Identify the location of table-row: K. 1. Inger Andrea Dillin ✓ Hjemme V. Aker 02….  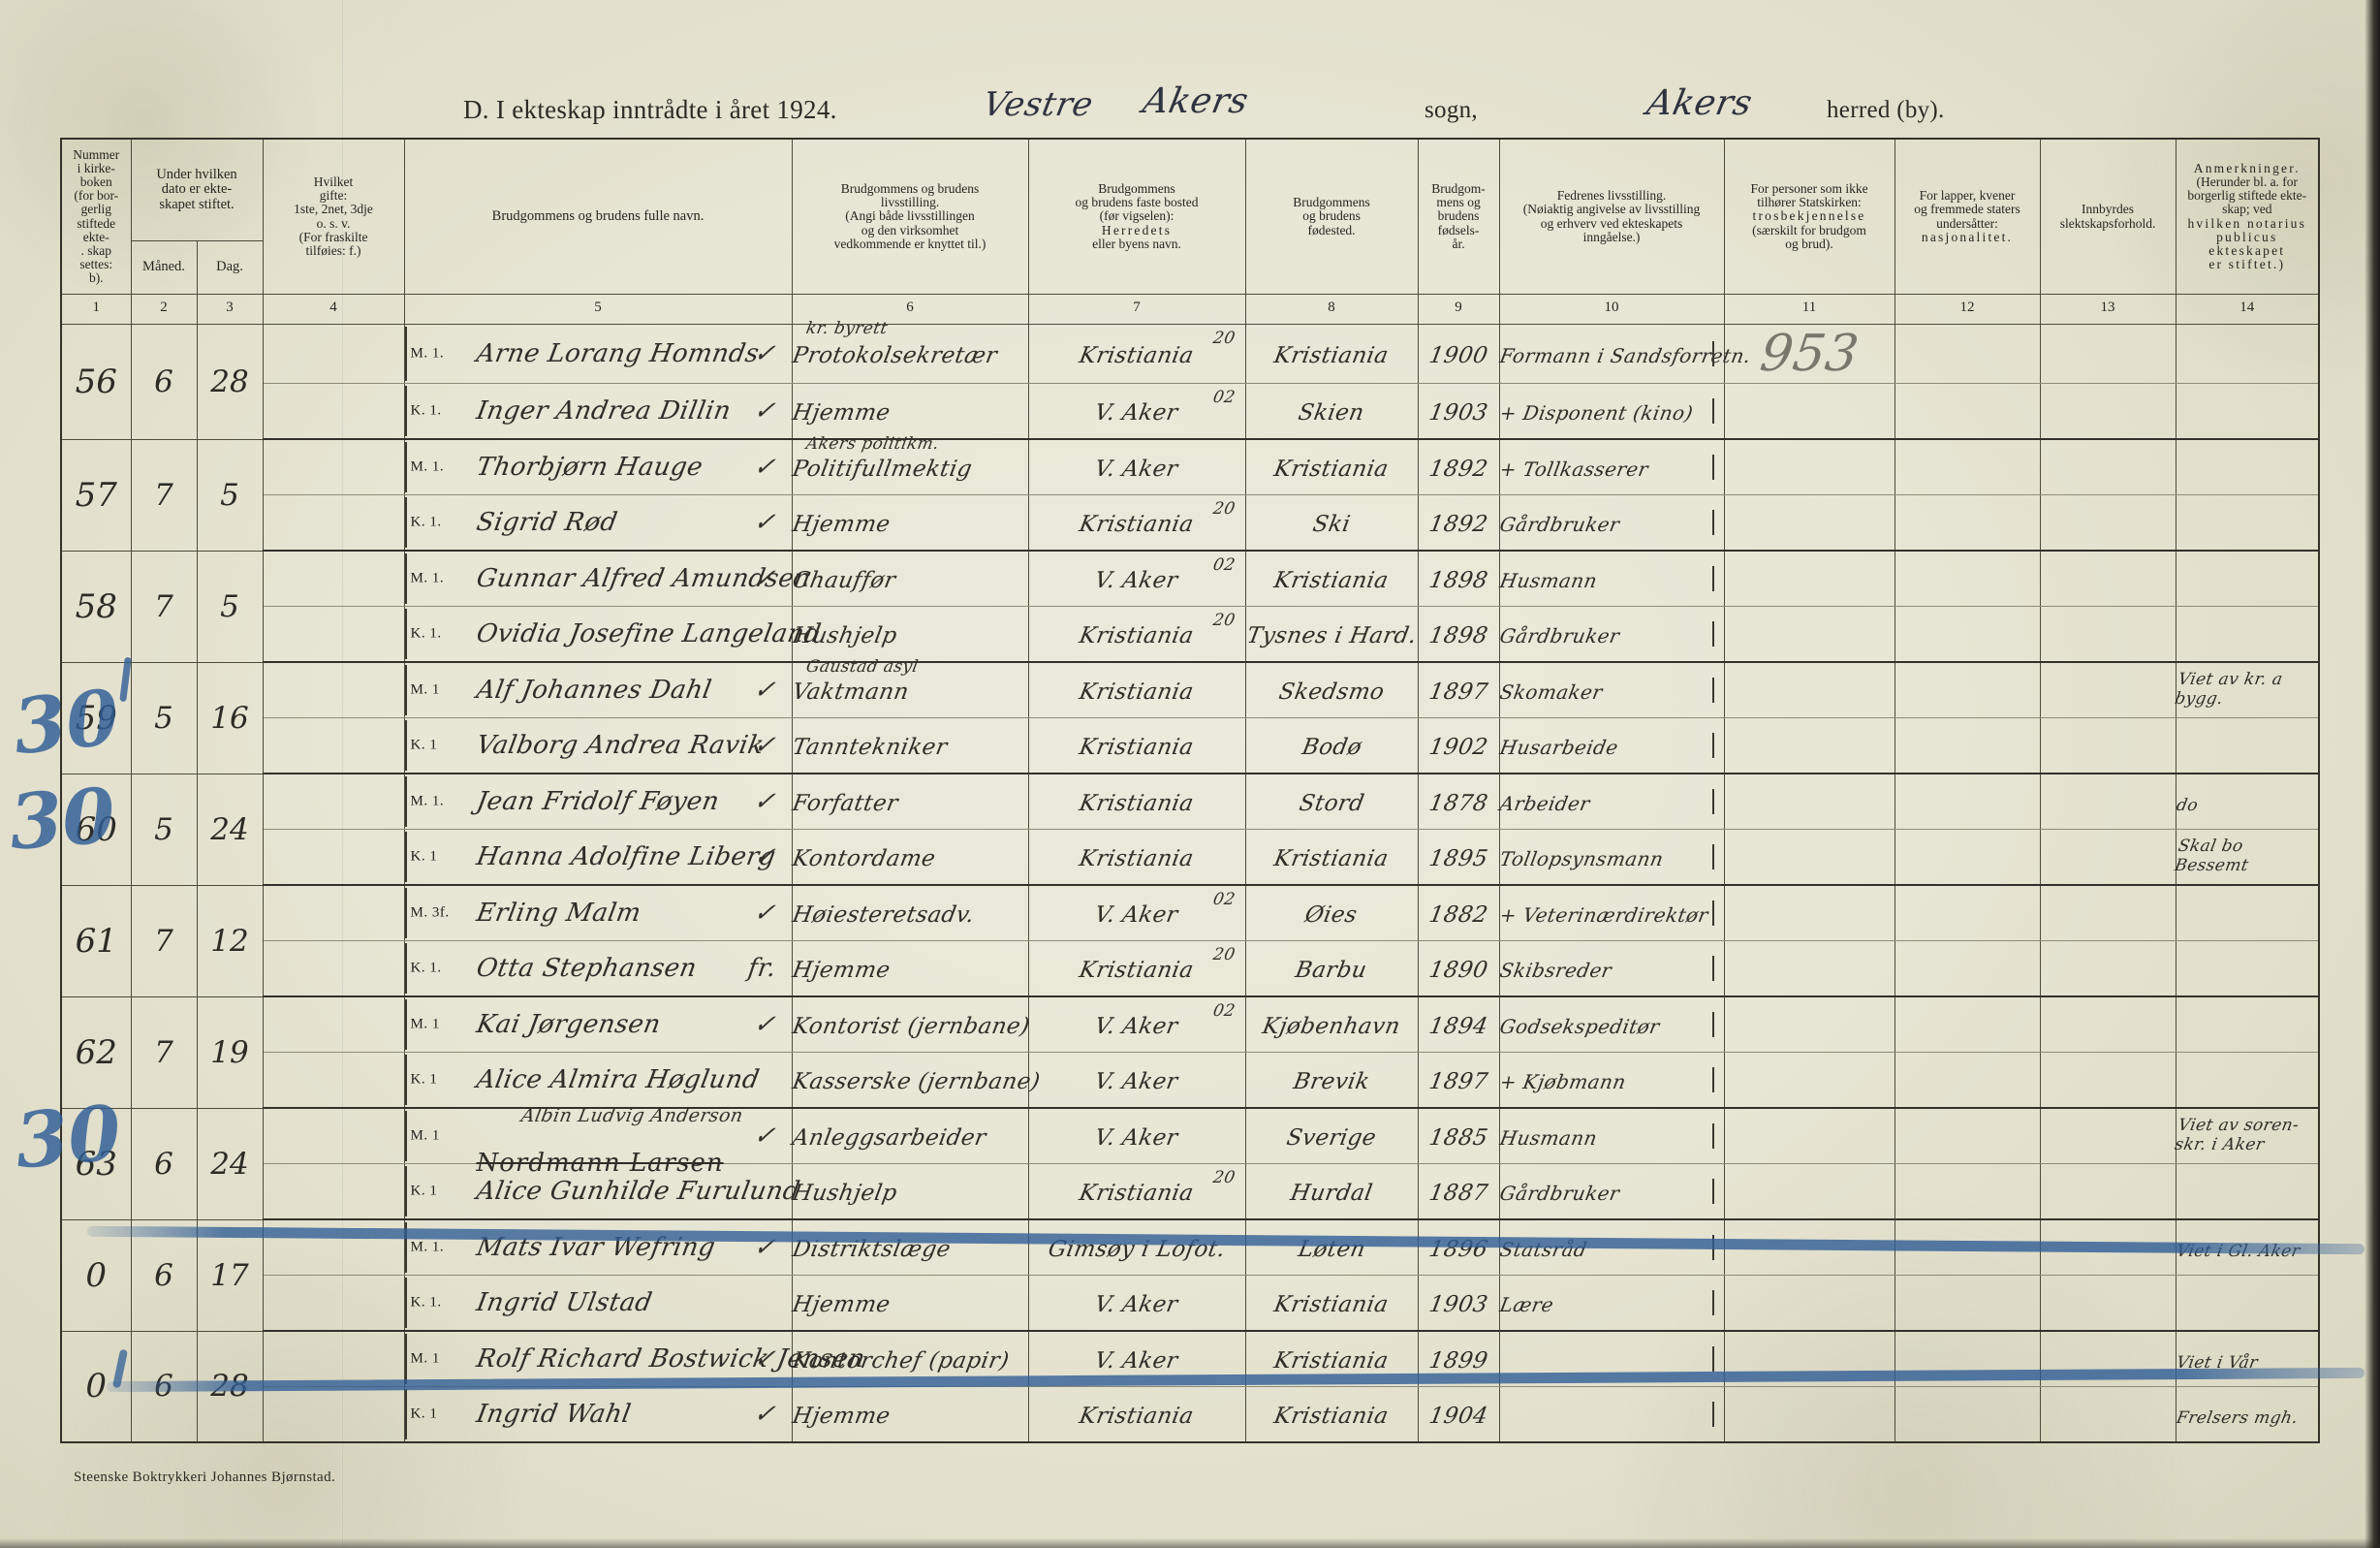
(1190, 411).